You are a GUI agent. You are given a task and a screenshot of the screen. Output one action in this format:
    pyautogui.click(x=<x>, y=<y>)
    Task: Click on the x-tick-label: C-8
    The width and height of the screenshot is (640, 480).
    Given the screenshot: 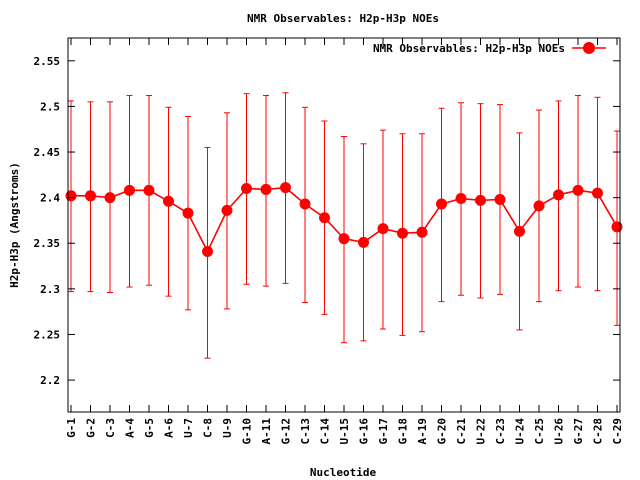 What is the action you would take?
    pyautogui.click(x=208, y=428)
    